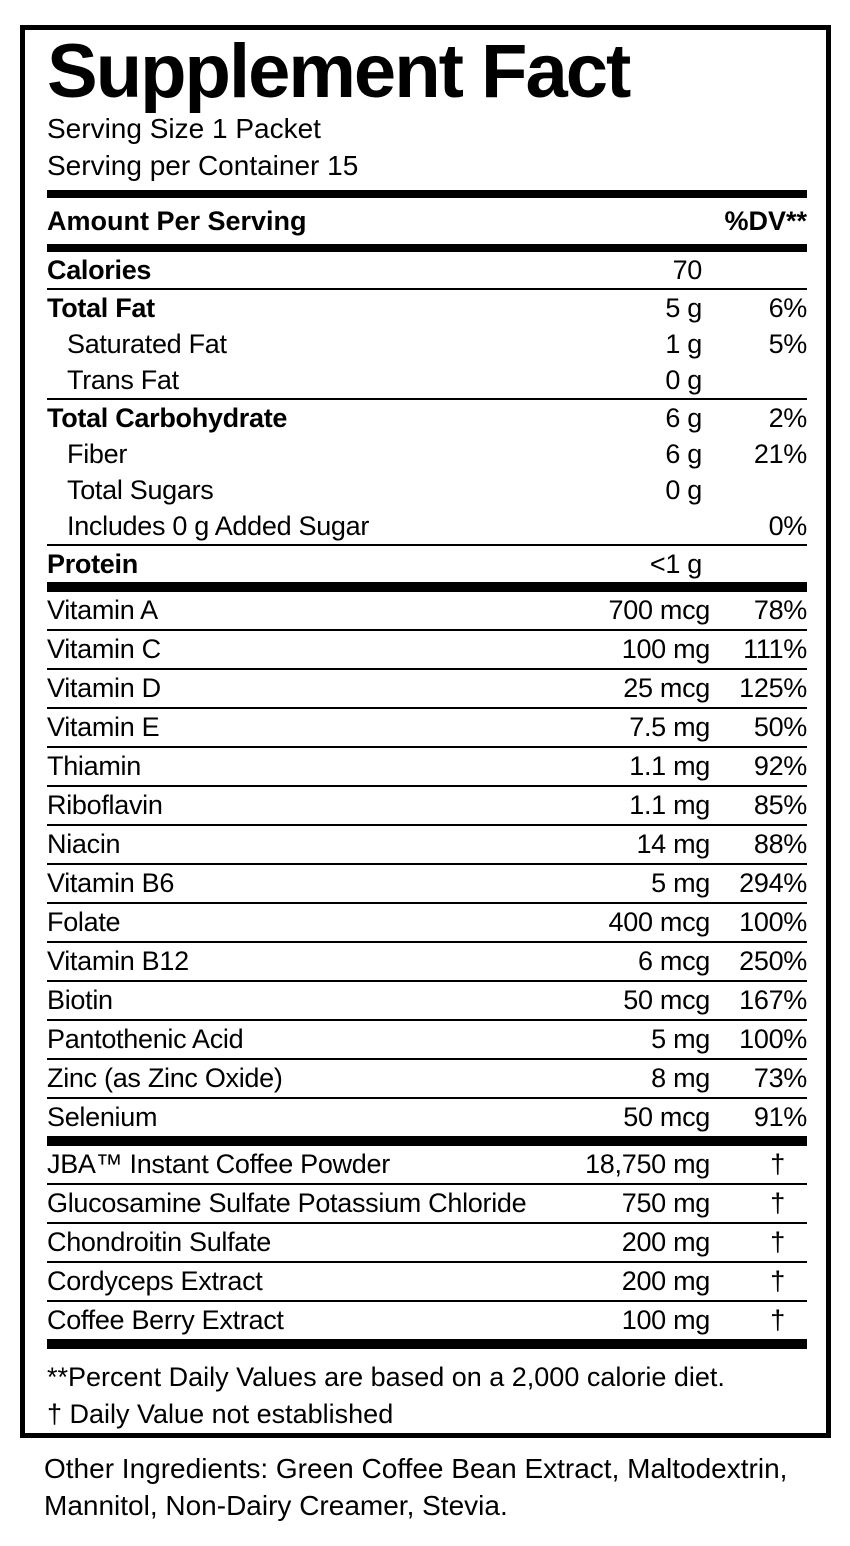 This screenshot has width=850, height=1546. What do you see at coordinates (683, 343) in the screenshot?
I see `nutrient-amount: 1 g` at bounding box center [683, 343].